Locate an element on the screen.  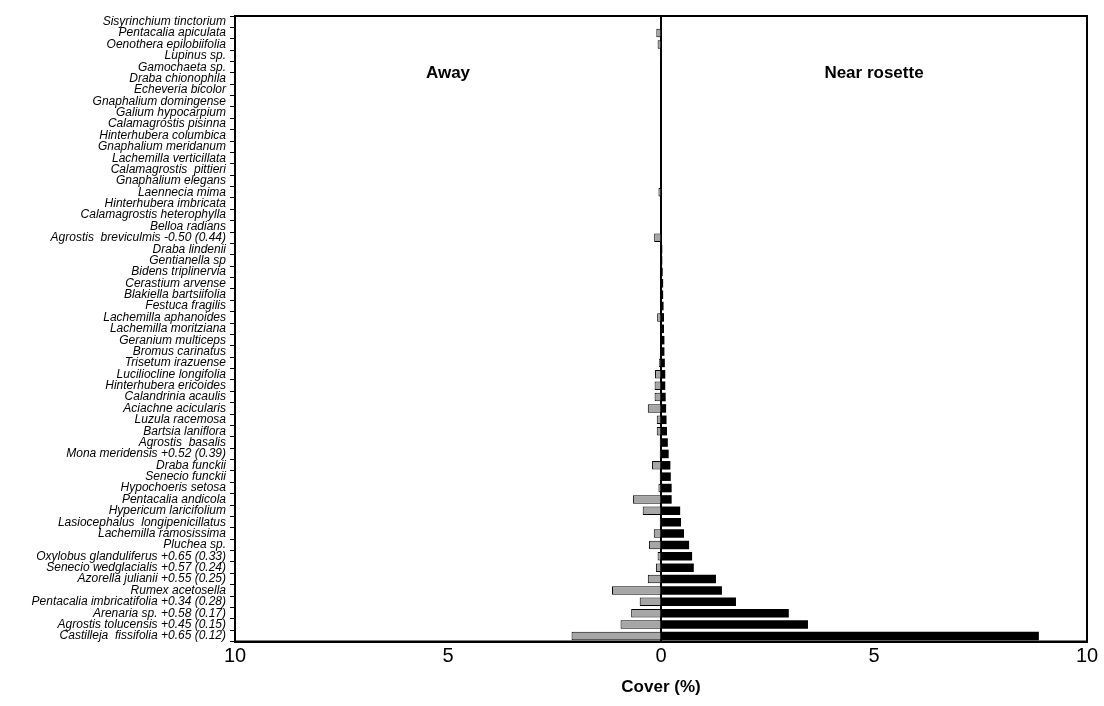
y-tick-label: Gentianella sp is located at coordinates (188, 259).